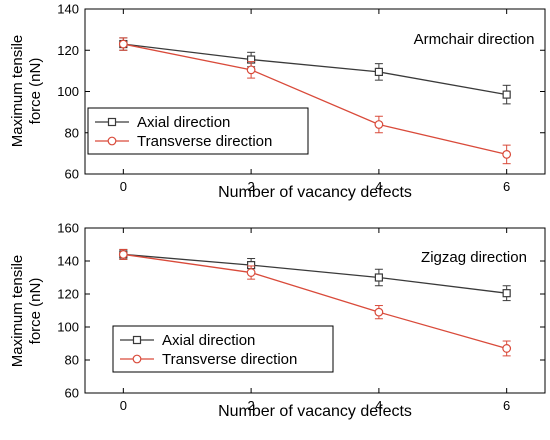 This screenshot has height=440, width=550. I want to click on panel-annotation: Armchair direction, so click(474, 39).